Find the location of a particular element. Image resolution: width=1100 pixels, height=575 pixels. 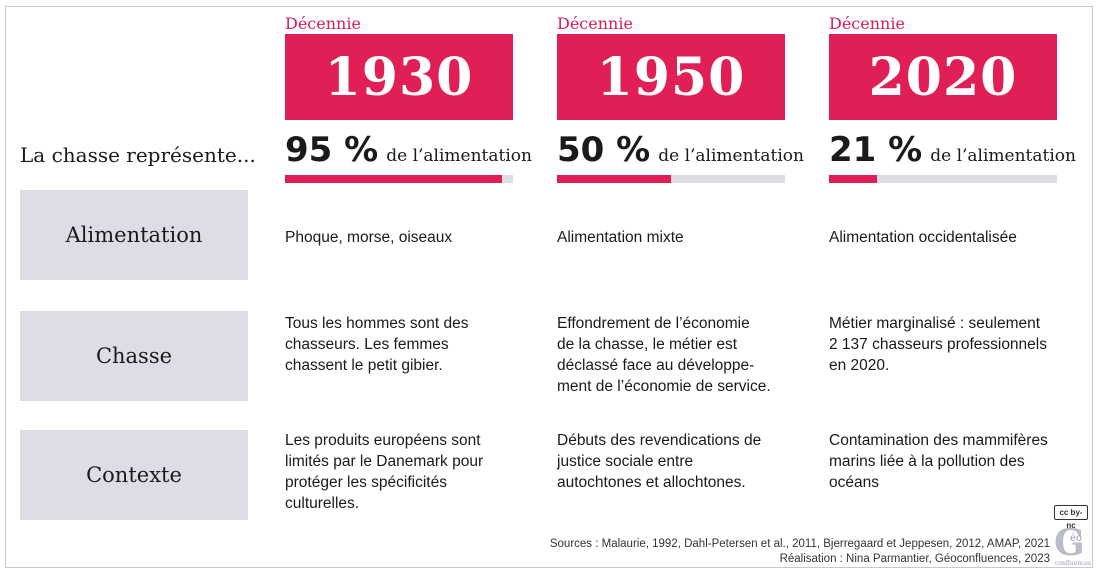

cell-line: protéger les spécificités is located at coordinates (366, 482).